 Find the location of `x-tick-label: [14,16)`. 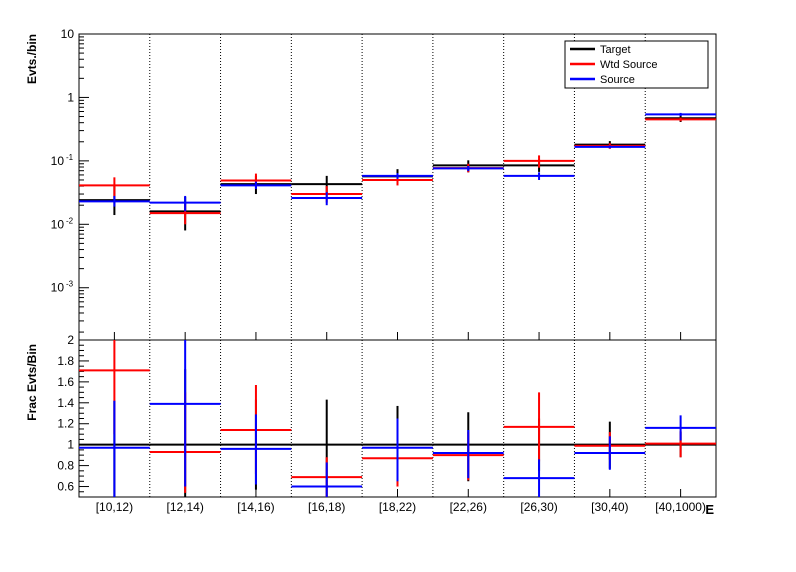

x-tick-label: [14,16) is located at coordinates (255, 507).